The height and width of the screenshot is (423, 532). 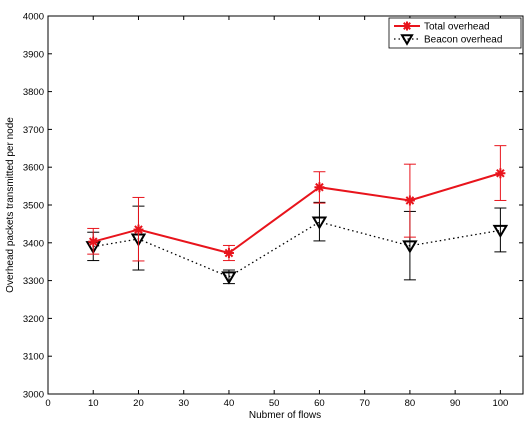 I want to click on legend-box, so click(x=455, y=33).